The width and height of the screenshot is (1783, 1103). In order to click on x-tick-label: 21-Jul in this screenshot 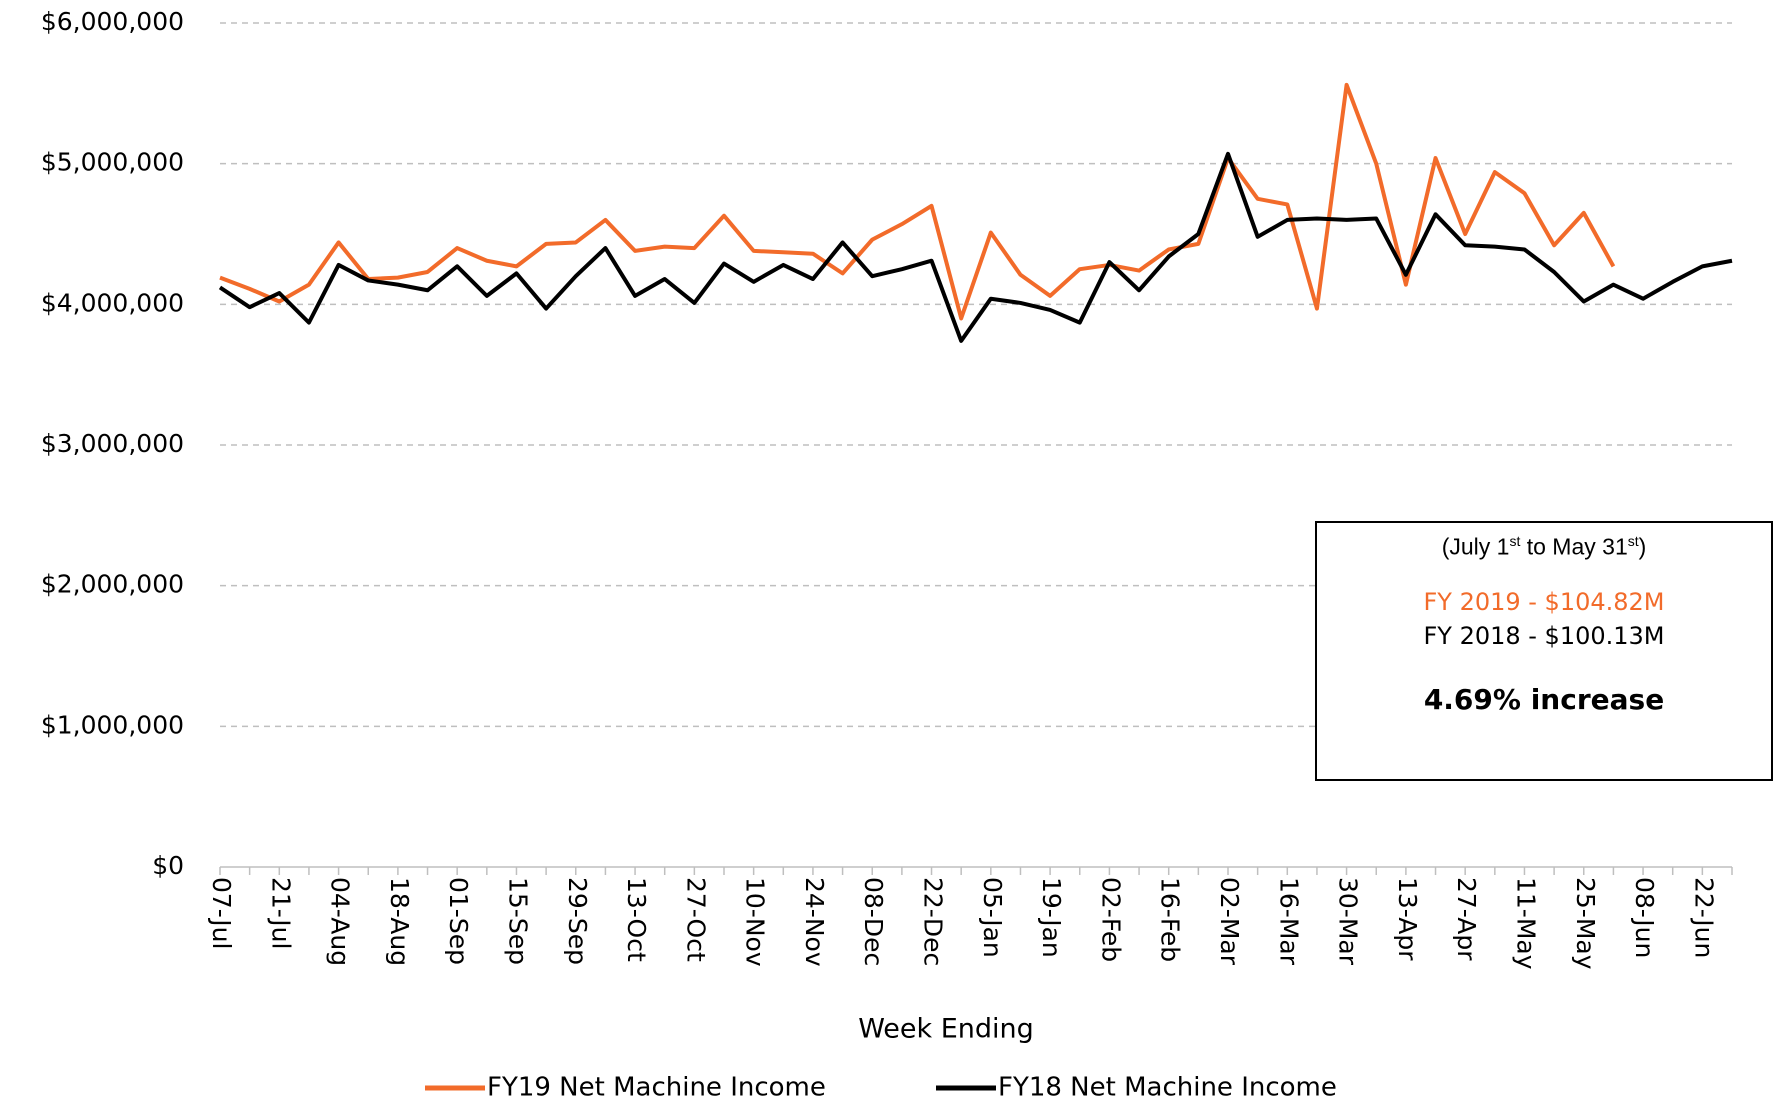, I will do `click(280, 913)`.